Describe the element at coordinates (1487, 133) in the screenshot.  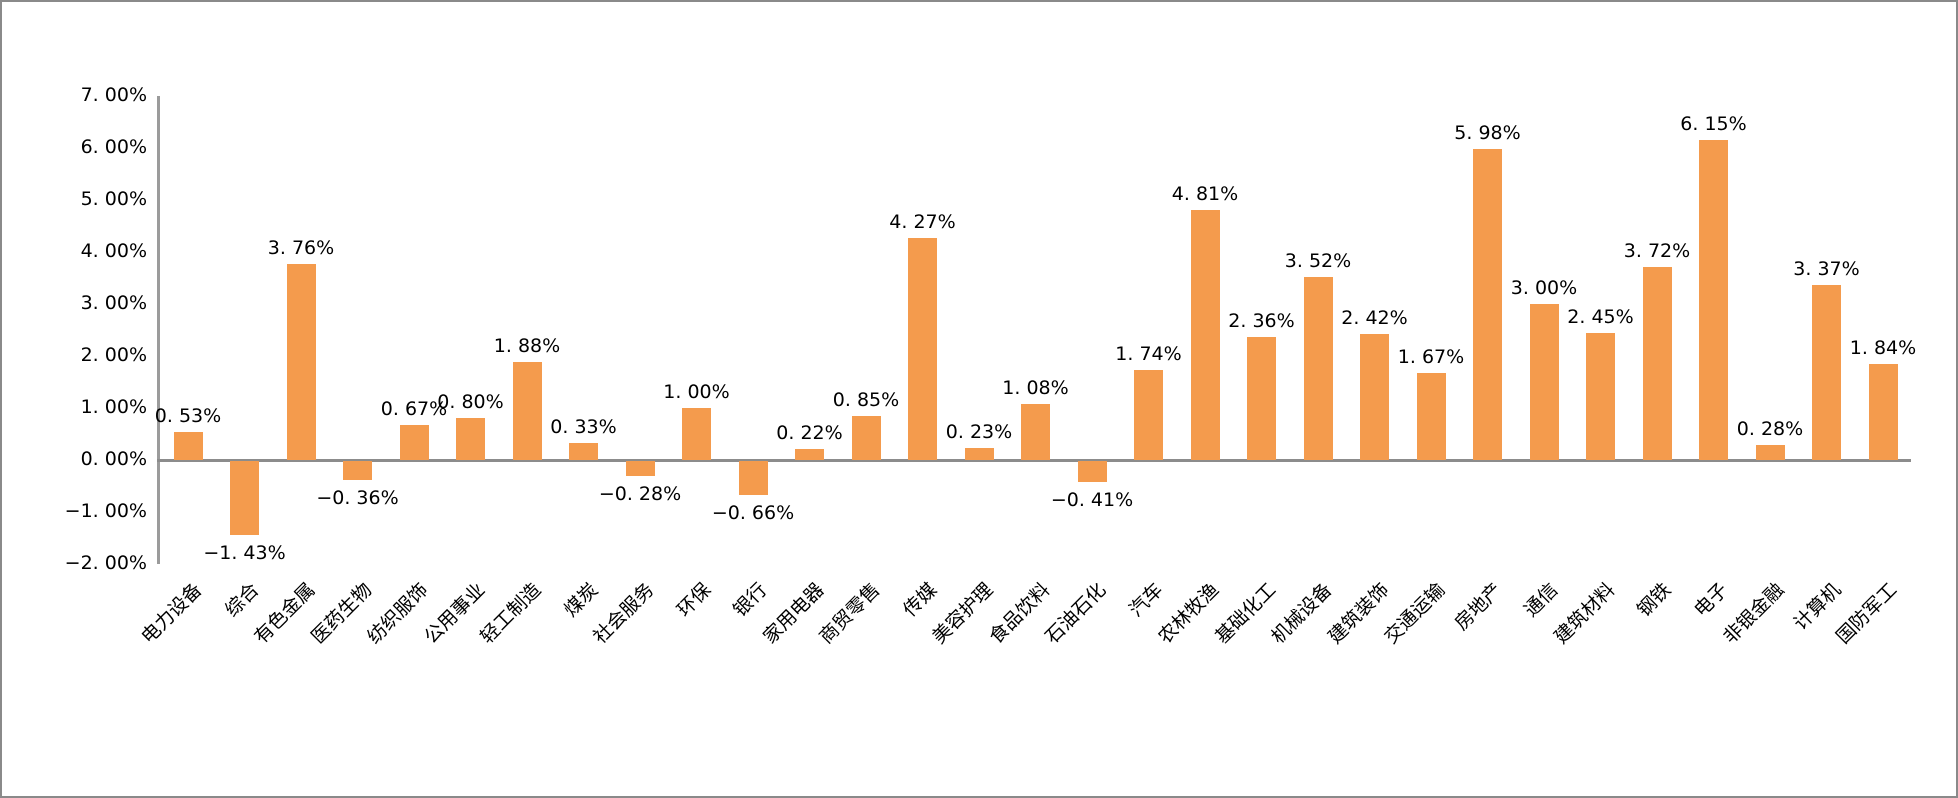
I see `bar-value-label: 5. 98%` at that location.